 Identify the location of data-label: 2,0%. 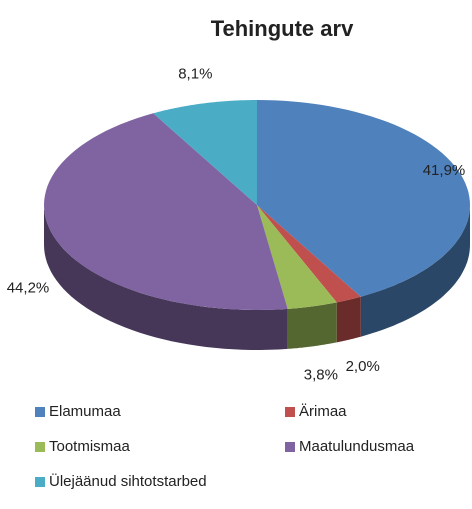
(363, 366).